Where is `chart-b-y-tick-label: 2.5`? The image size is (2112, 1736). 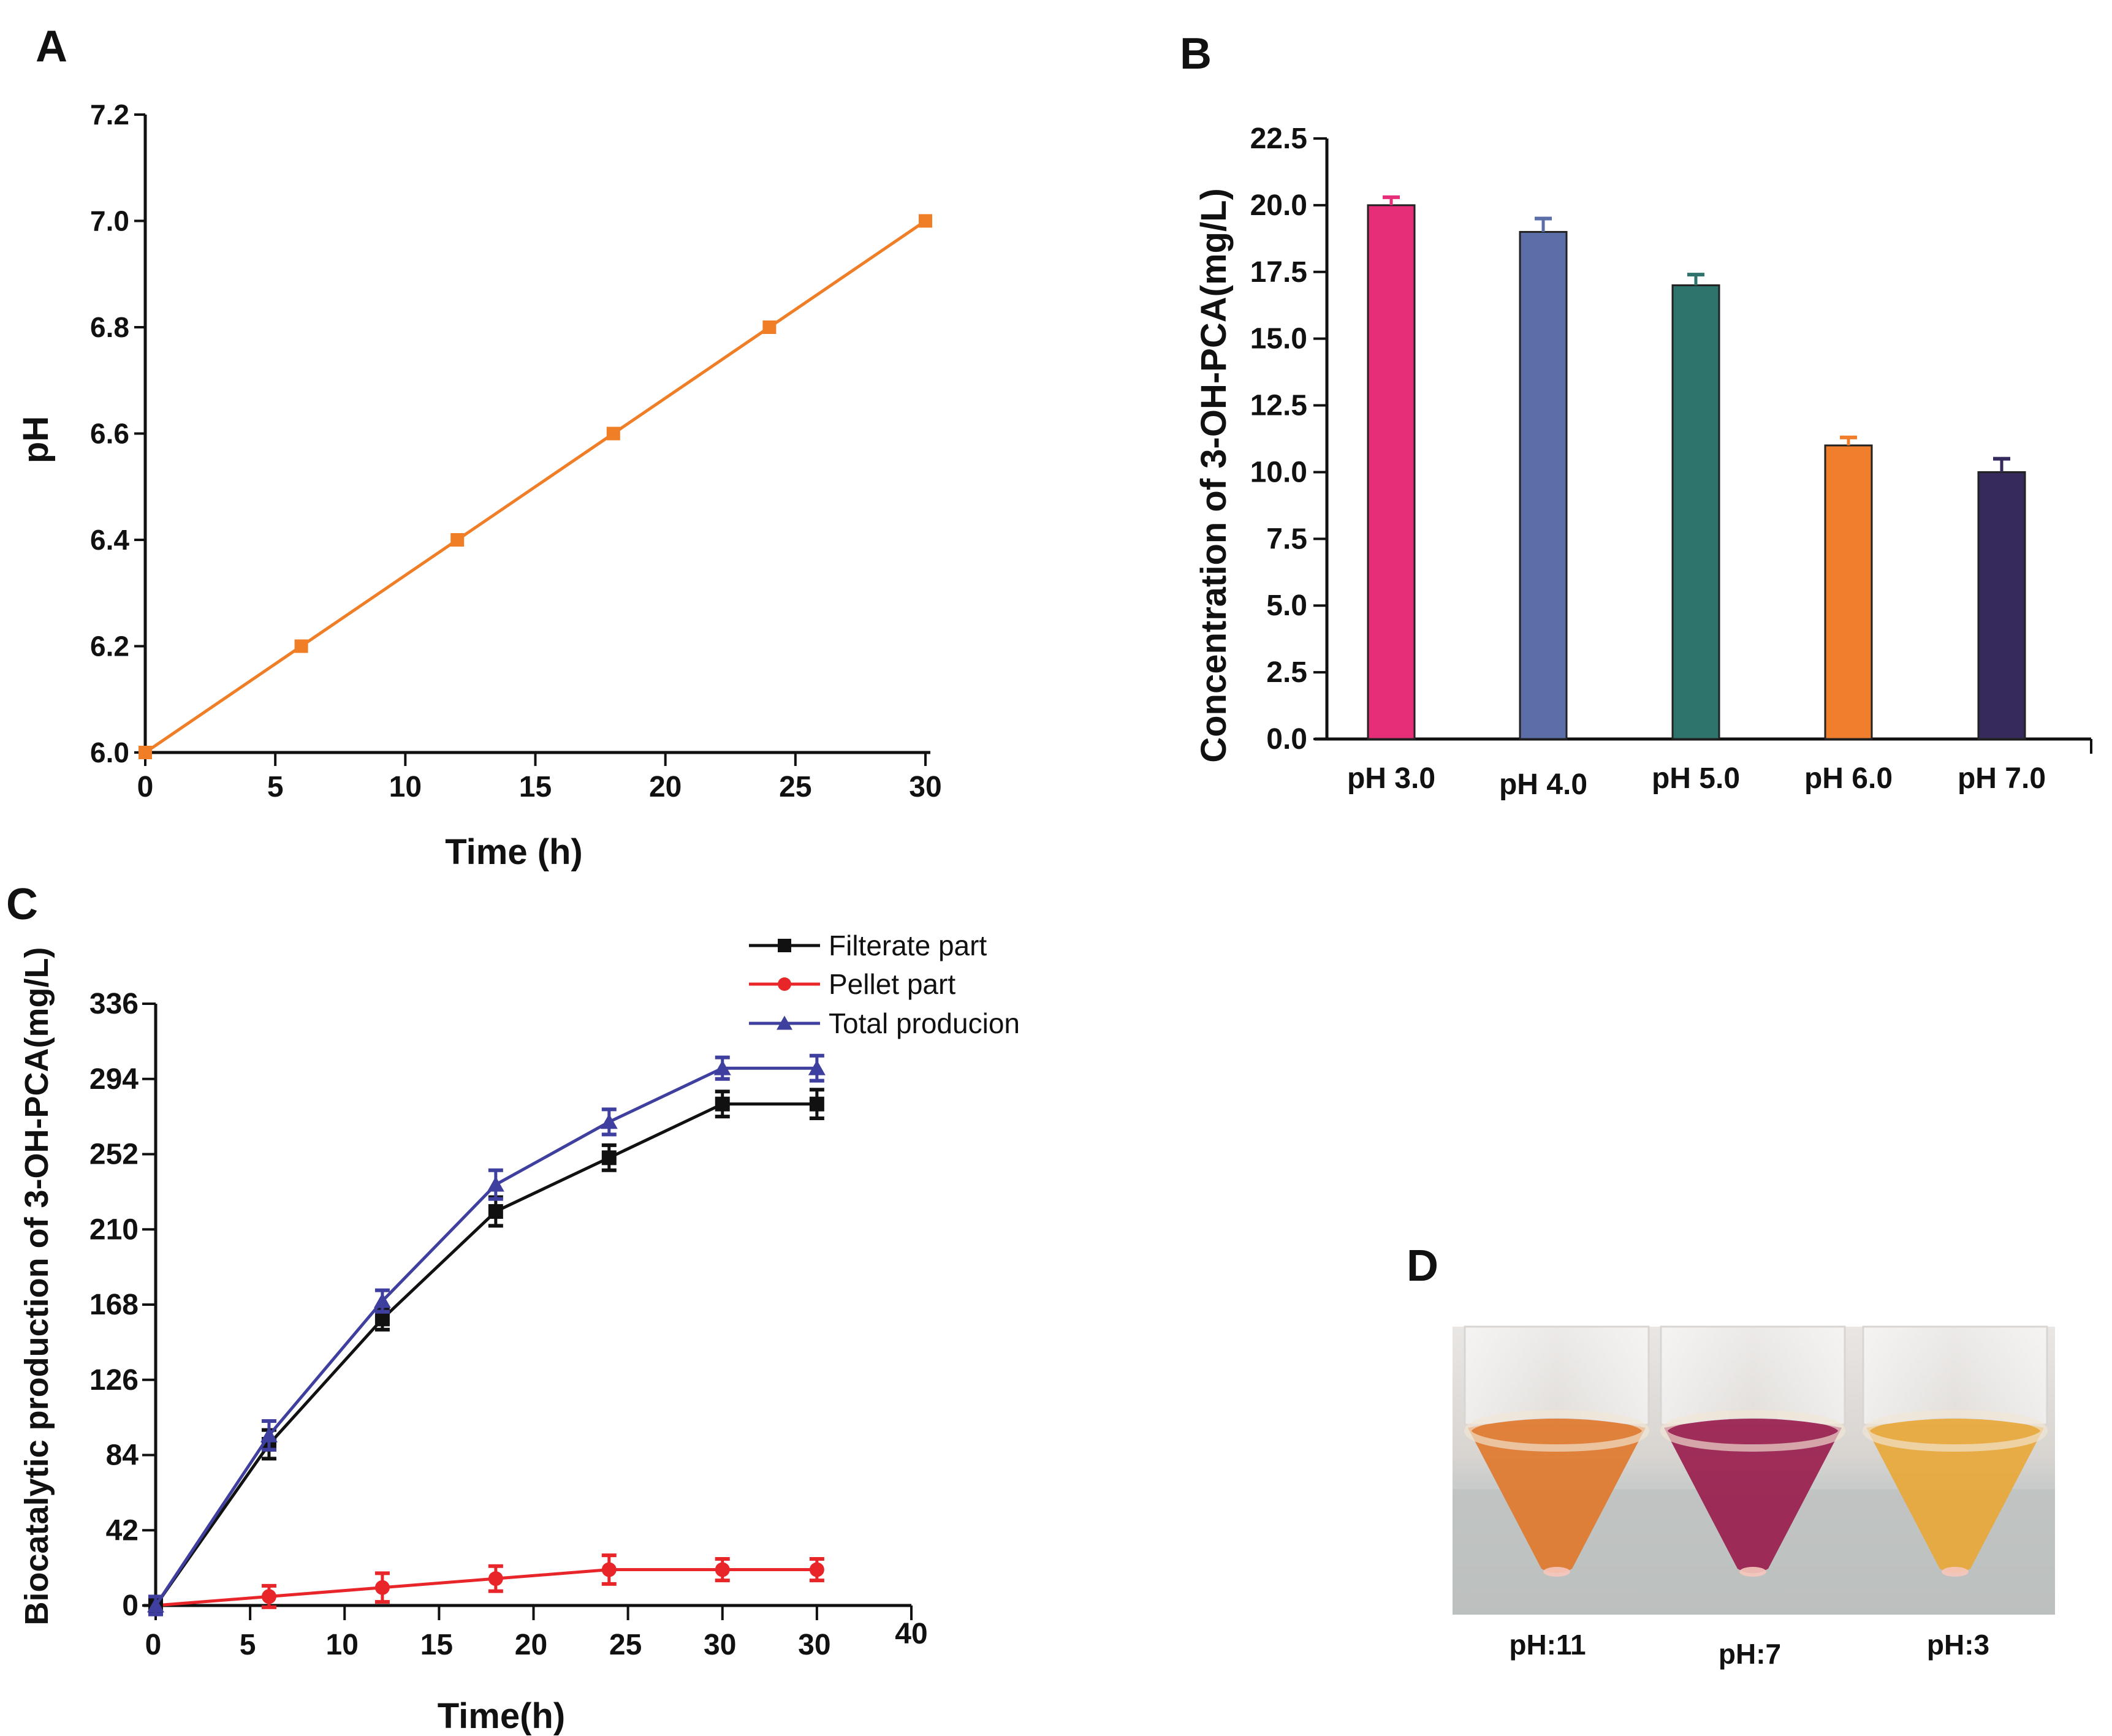 chart-b-y-tick-label: 2.5 is located at coordinates (1286, 672).